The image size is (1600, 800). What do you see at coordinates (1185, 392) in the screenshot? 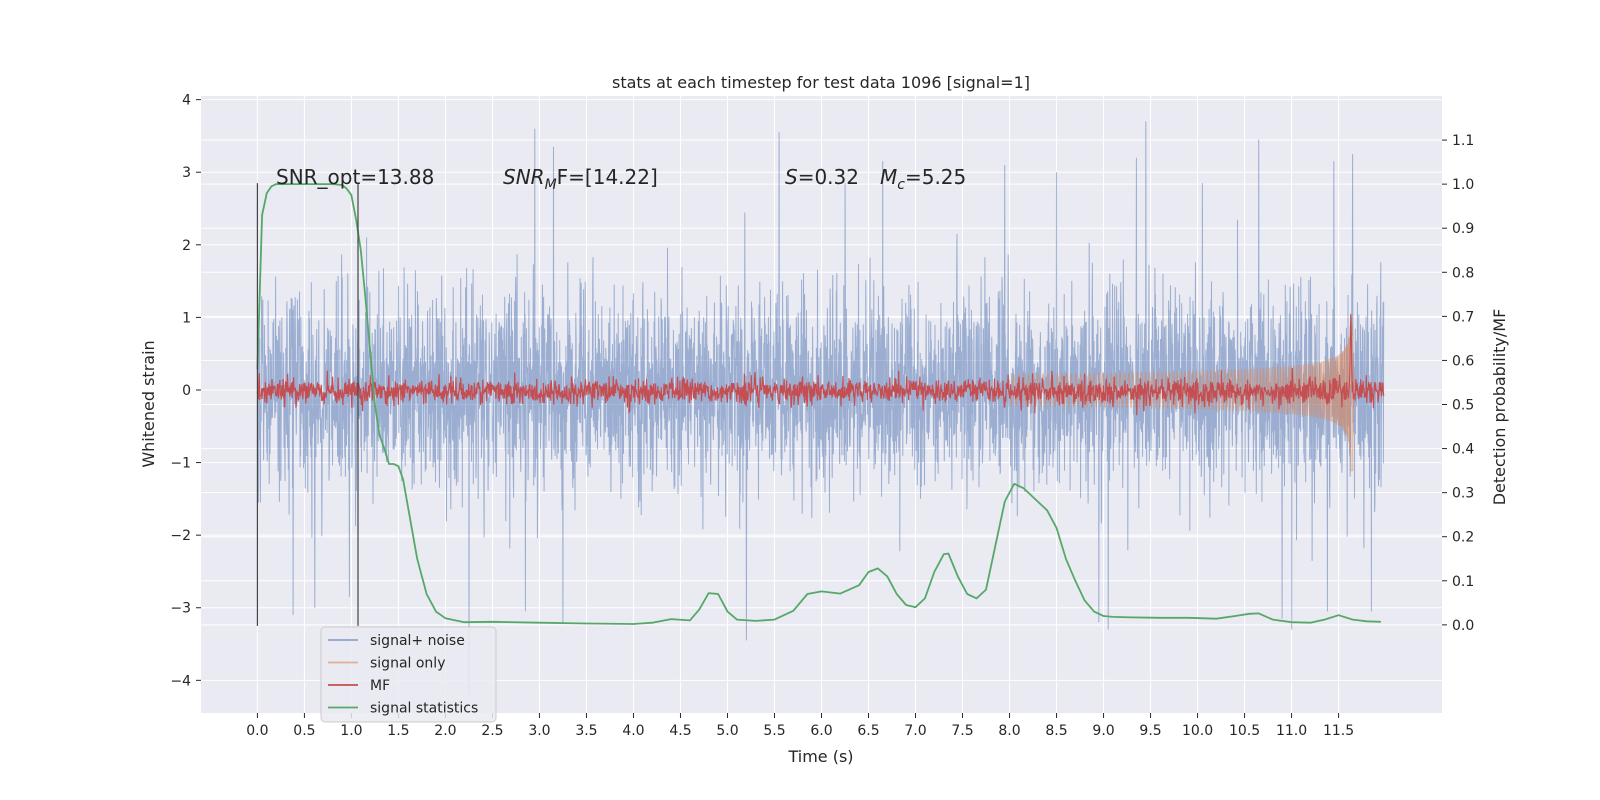
I see `signal-only-line` at bounding box center [1185, 392].